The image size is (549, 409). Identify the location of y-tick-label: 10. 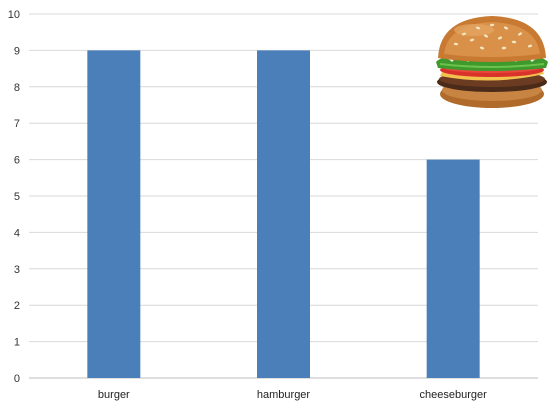
(14, 15).